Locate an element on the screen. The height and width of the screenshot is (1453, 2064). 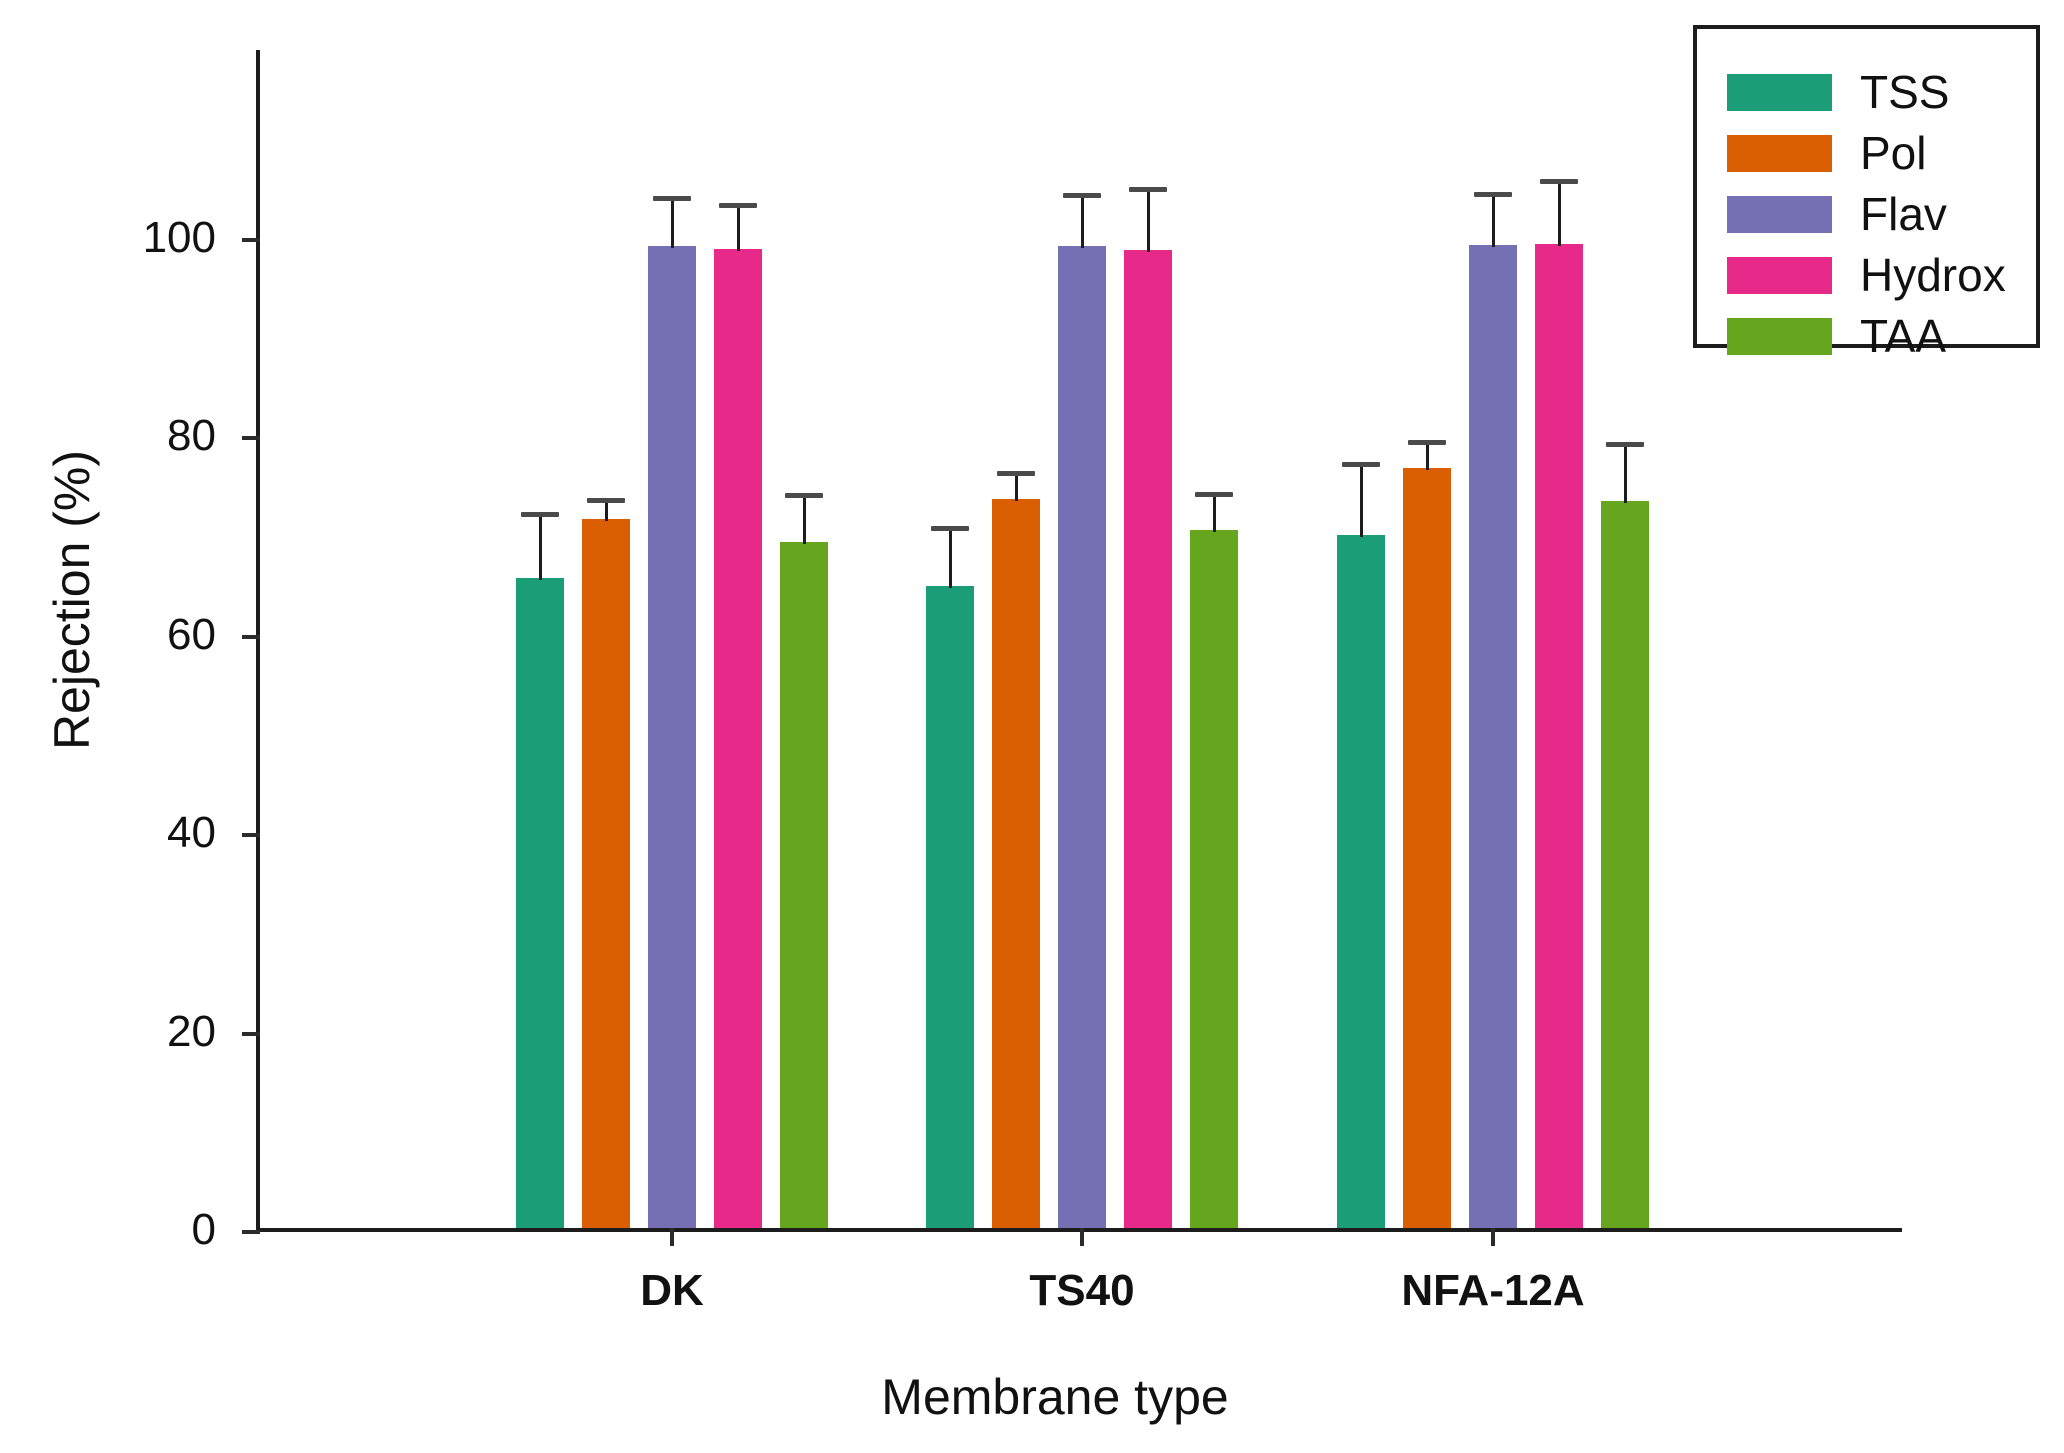
x-axis-title: Membrane type is located at coordinates (1055, 1397).